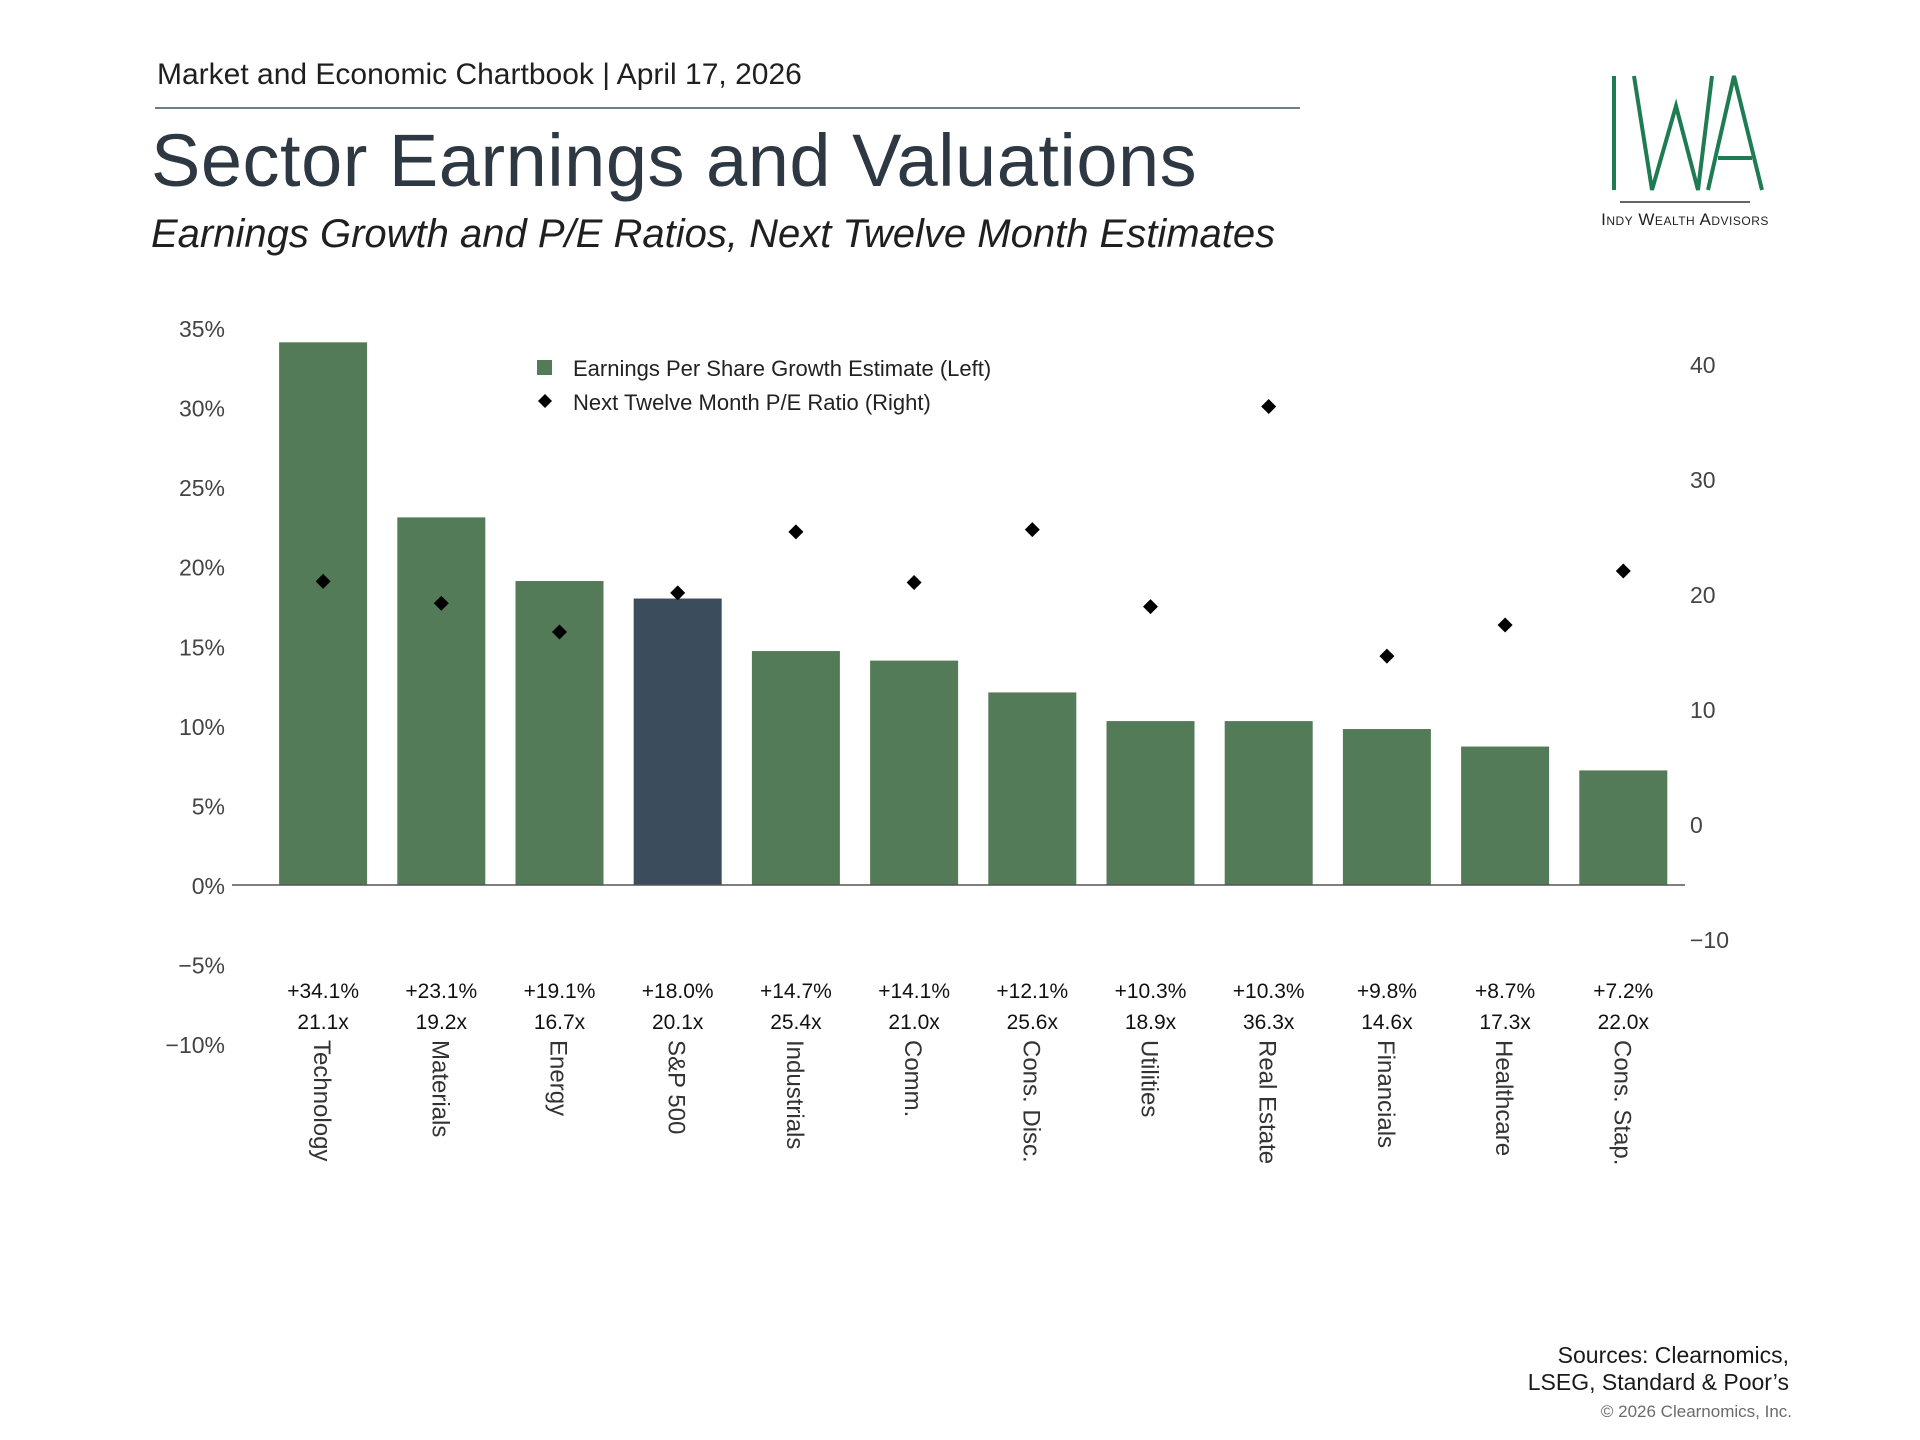  I want to click on right-axis-tick-label: 40, so click(1703, 365).